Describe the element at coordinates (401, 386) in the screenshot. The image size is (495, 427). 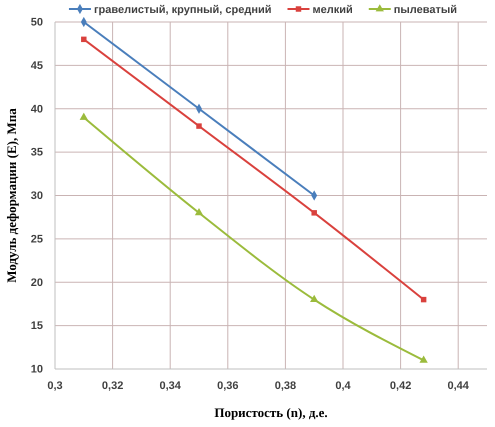
I see `x-tick-label: 0,42` at that location.